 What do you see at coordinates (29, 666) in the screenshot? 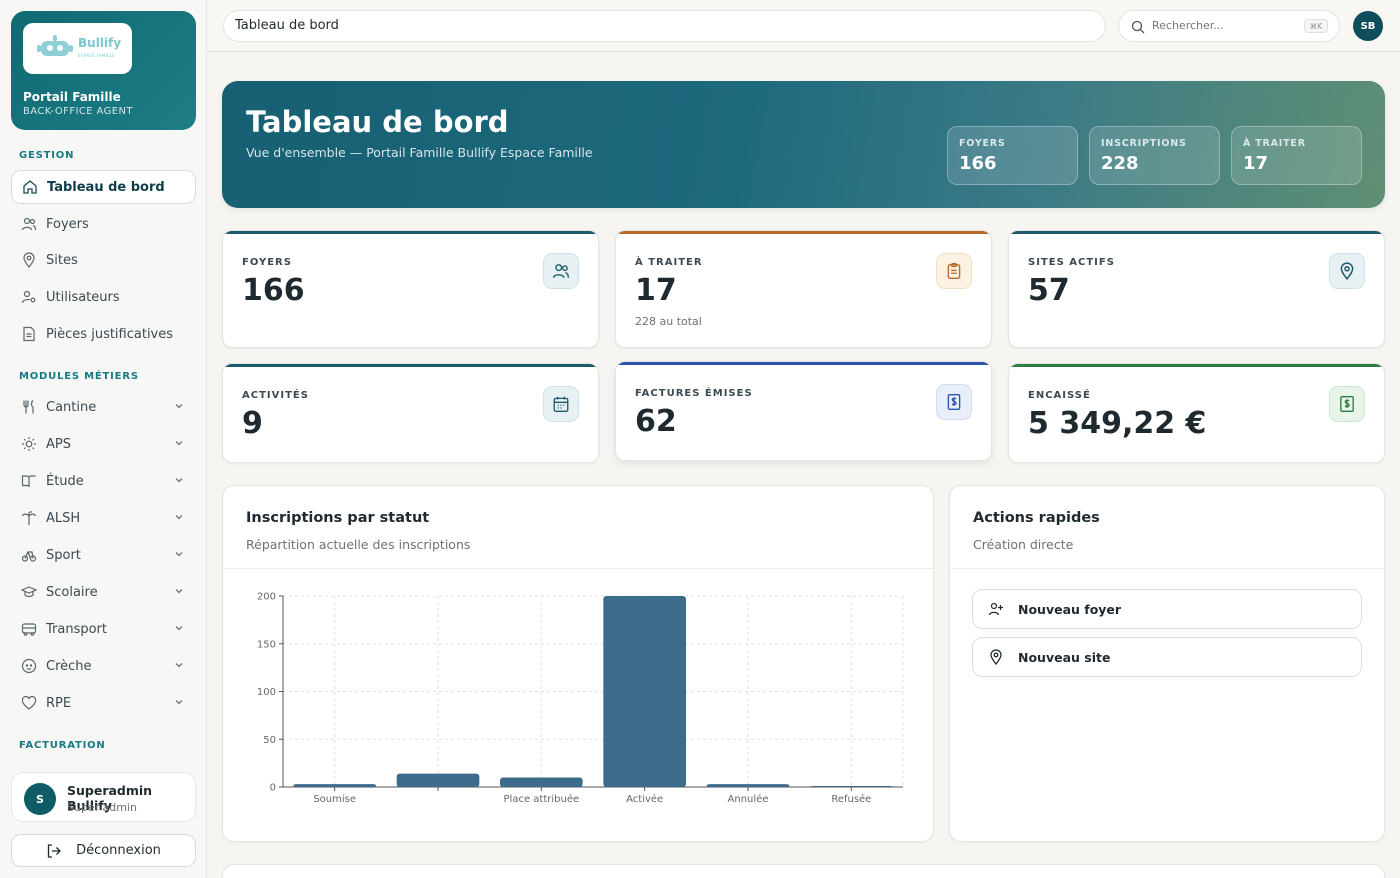
I see `baby-icon` at bounding box center [29, 666].